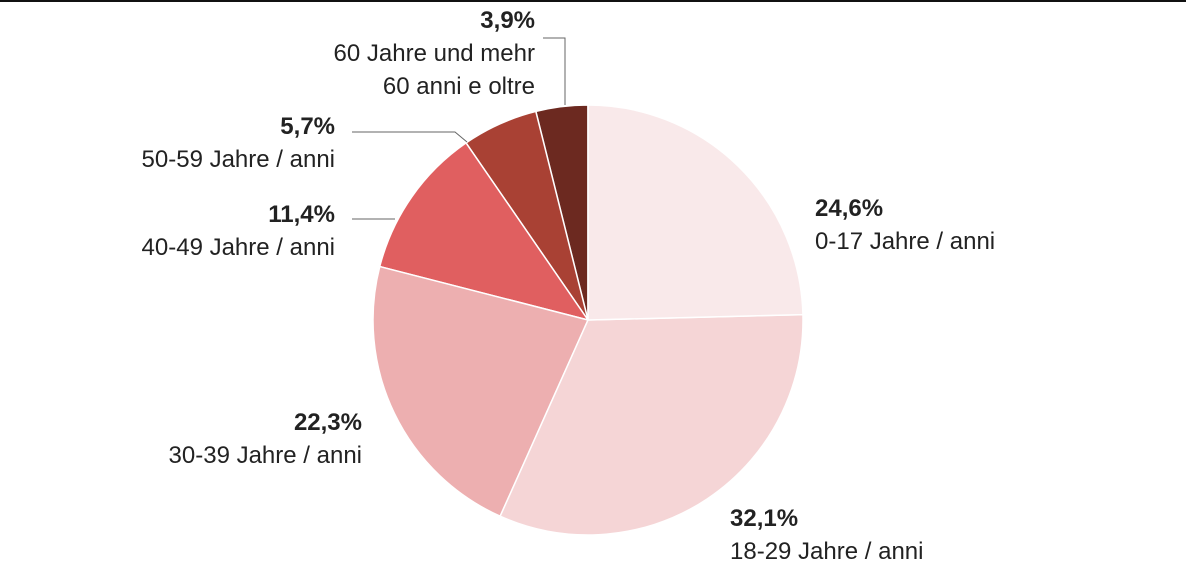  Describe the element at coordinates (238, 159) in the screenshot. I see `category: 50-59 Jahre / anni` at that location.